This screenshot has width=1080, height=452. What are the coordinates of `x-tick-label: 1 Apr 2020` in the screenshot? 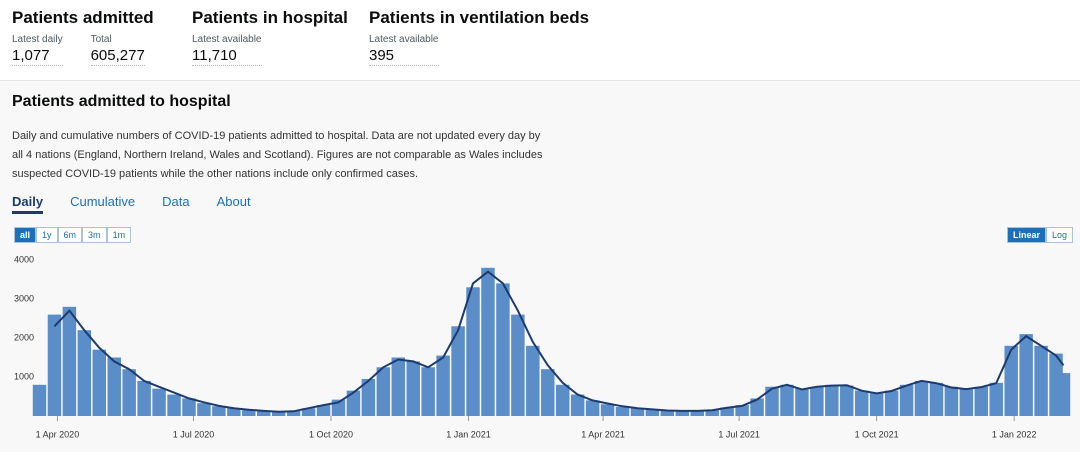 It's located at (58, 434).